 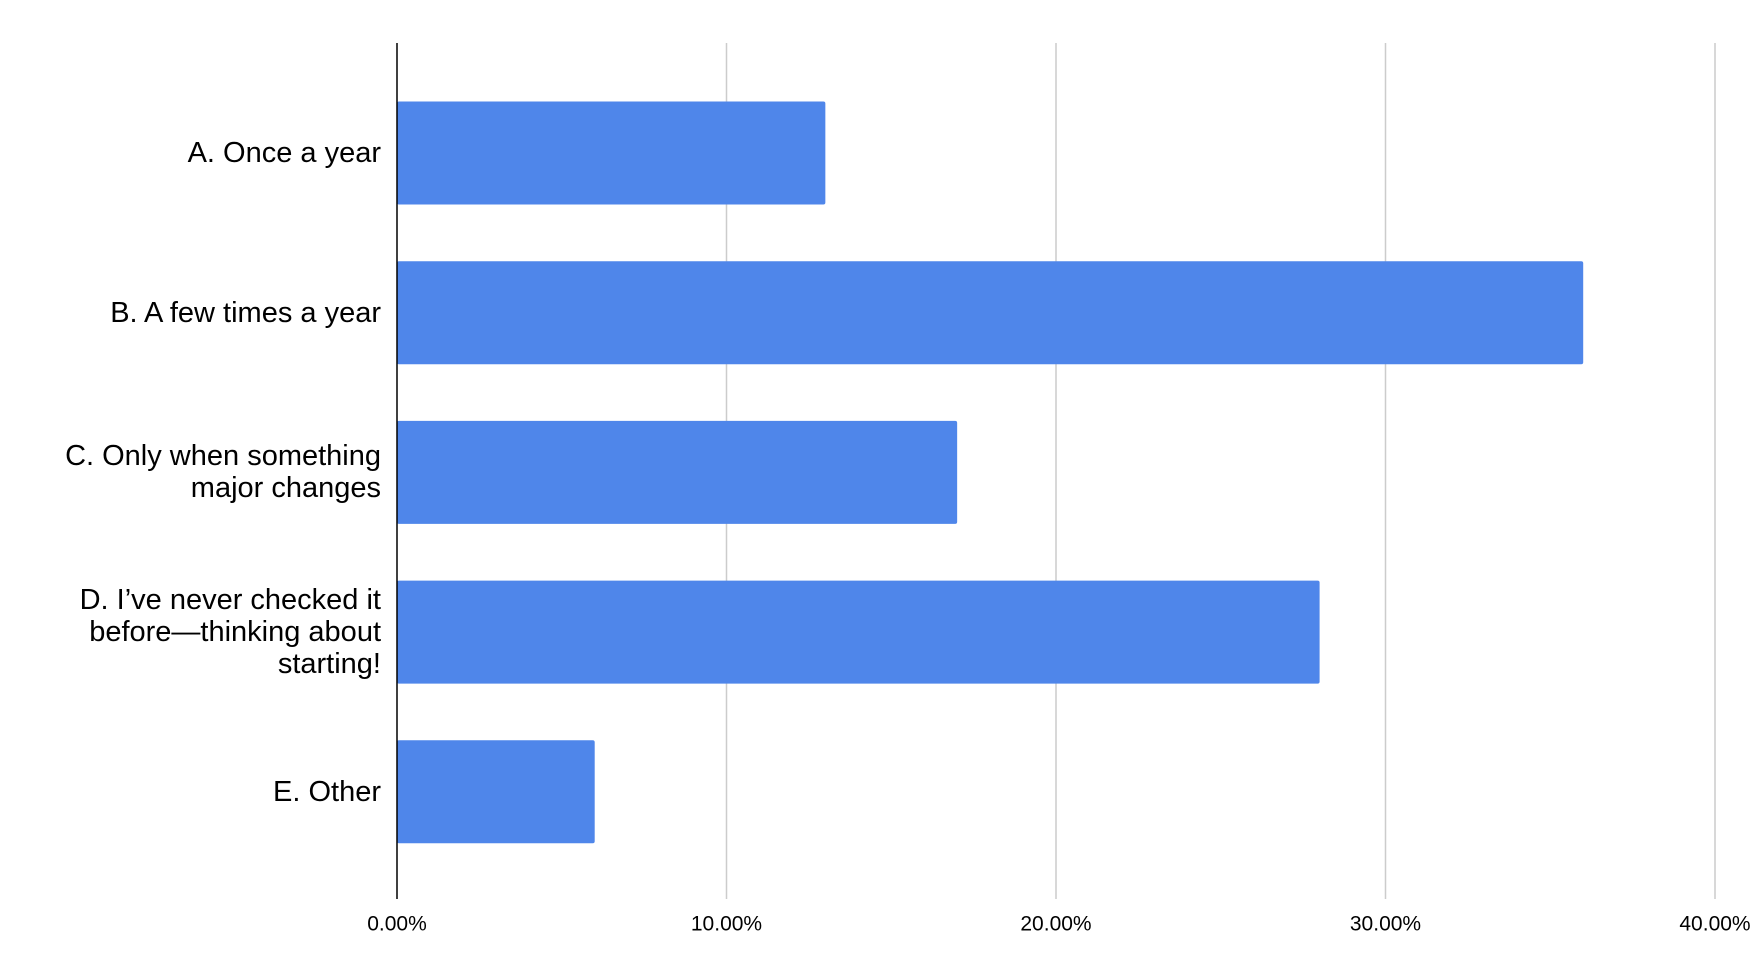 I want to click on x-tick-label: 30.00%, so click(x=1385, y=924).